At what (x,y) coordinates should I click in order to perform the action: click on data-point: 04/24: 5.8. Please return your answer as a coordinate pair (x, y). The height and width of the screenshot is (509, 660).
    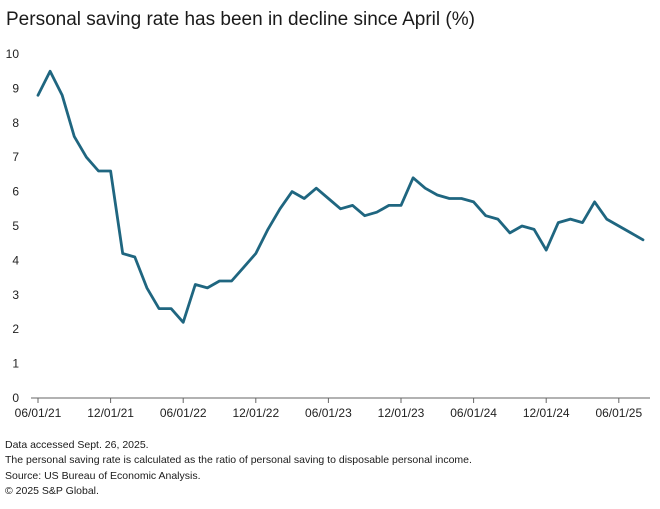
    Looking at the image, I should click on (449, 198).